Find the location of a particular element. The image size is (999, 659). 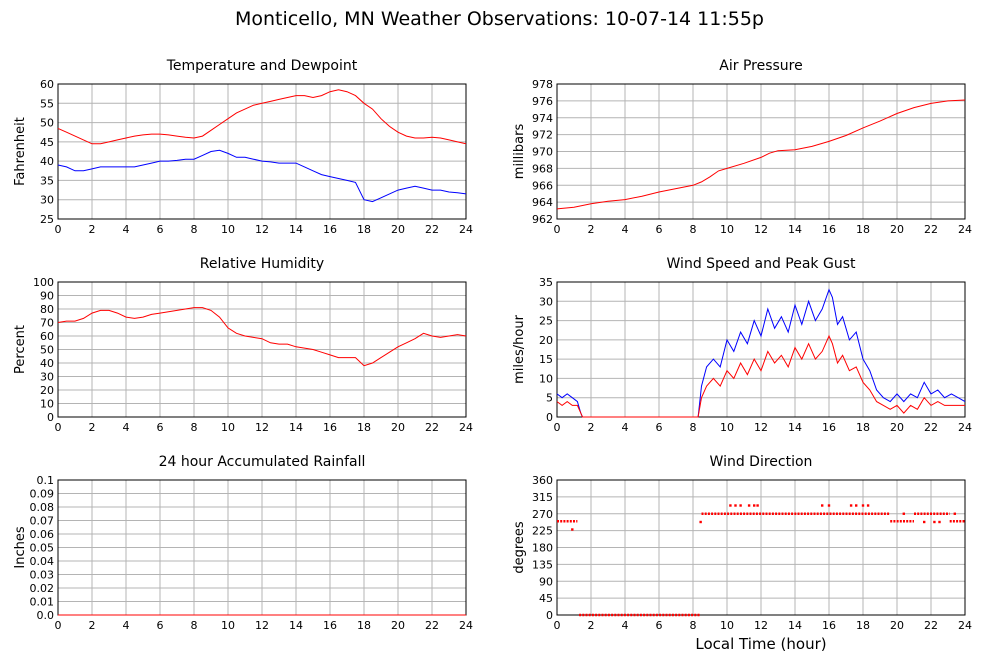

y-tick-label: 45 is located at coordinates (546, 598).